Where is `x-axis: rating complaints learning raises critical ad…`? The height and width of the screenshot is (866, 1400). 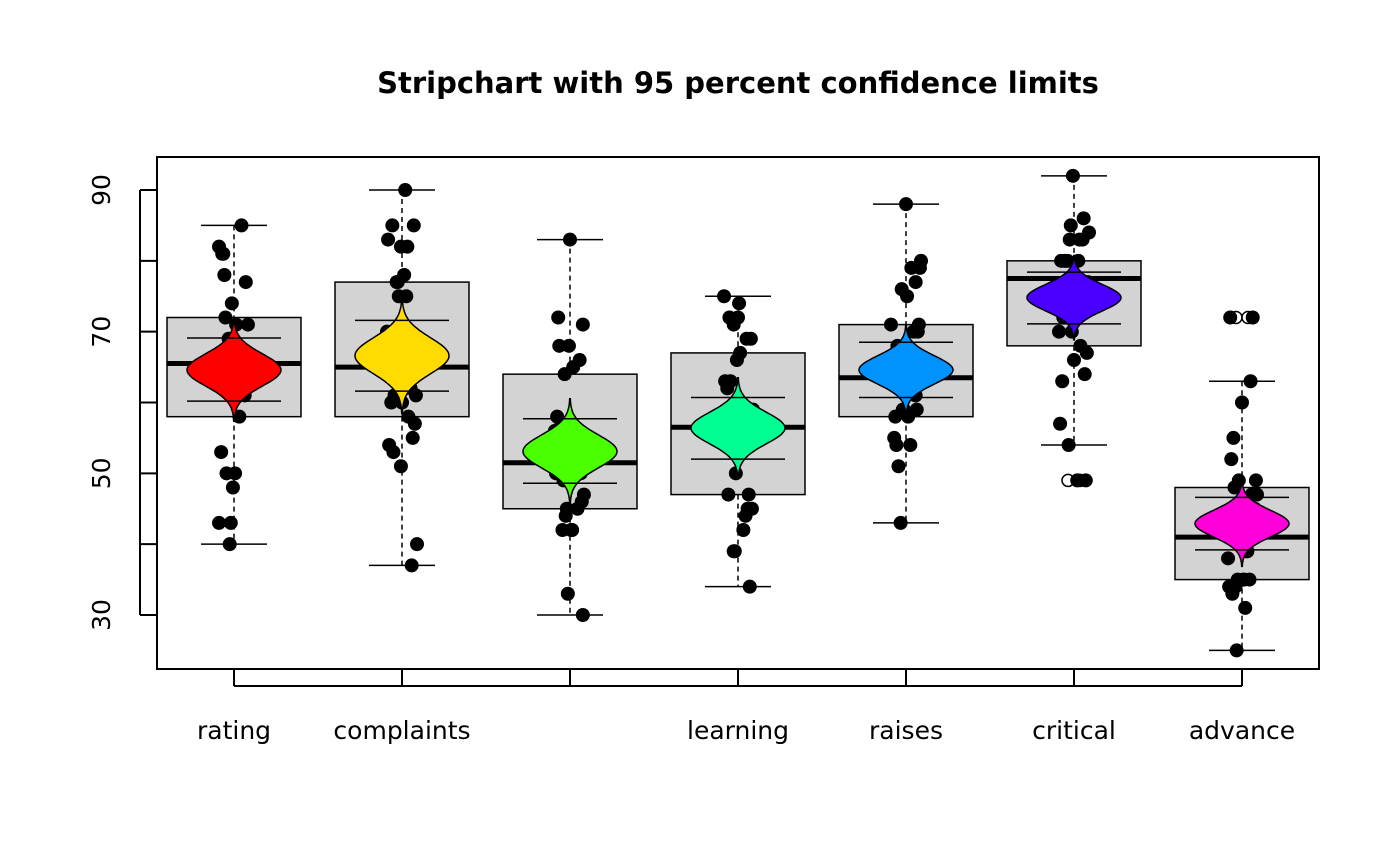 x-axis: rating complaints learning raises critical ad… is located at coordinates (746, 707).